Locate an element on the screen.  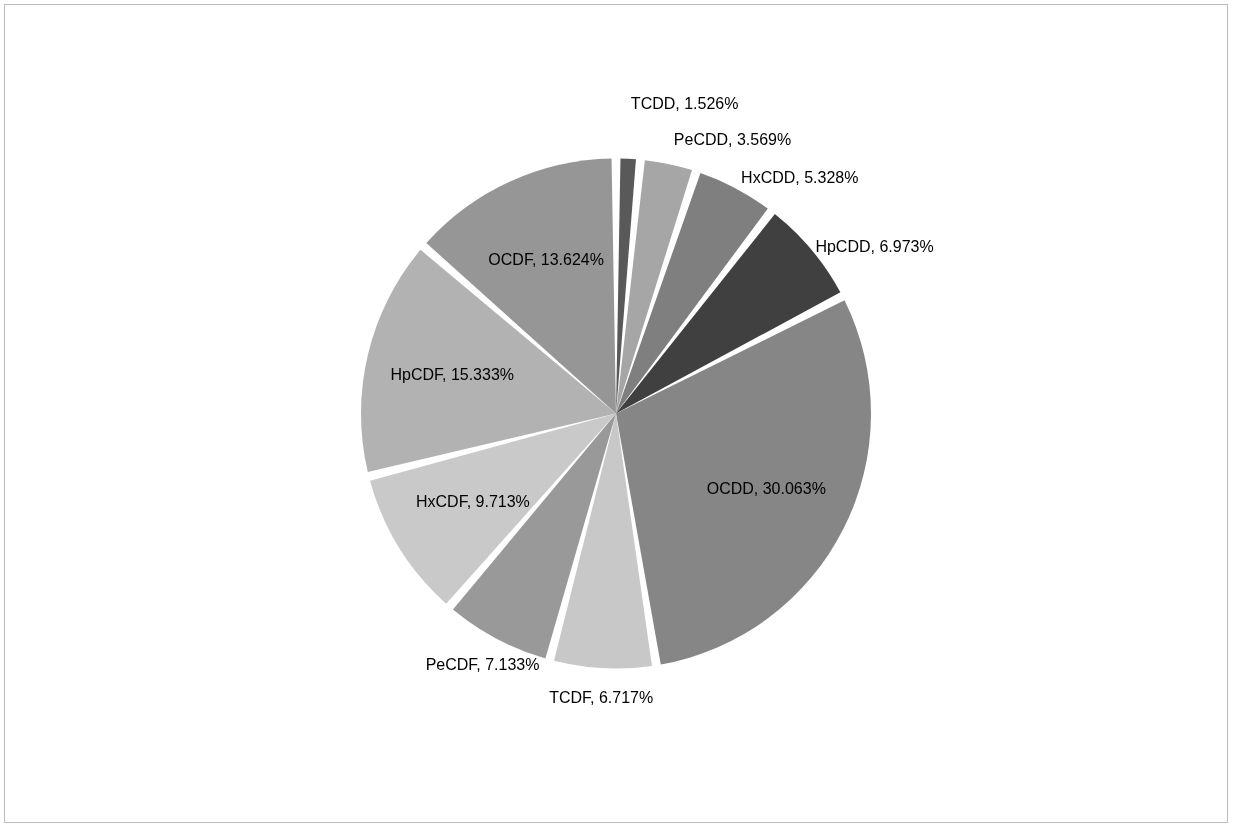
slice-label: TCDD, 1.526% is located at coordinates (684, 103).